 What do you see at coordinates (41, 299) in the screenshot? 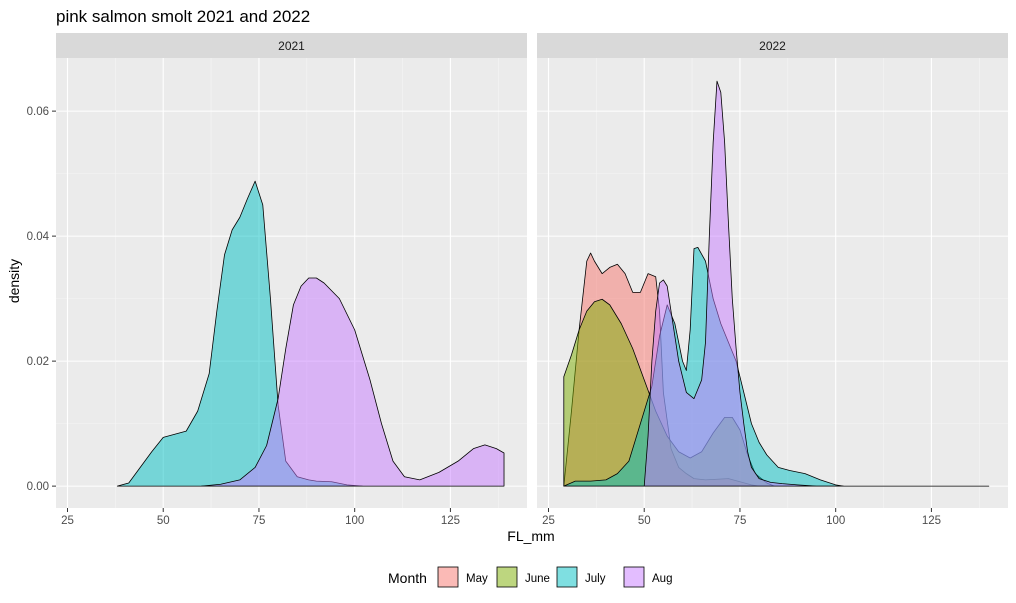
I see `y-axis: 0.00 0.02 0.04 0.06` at bounding box center [41, 299].